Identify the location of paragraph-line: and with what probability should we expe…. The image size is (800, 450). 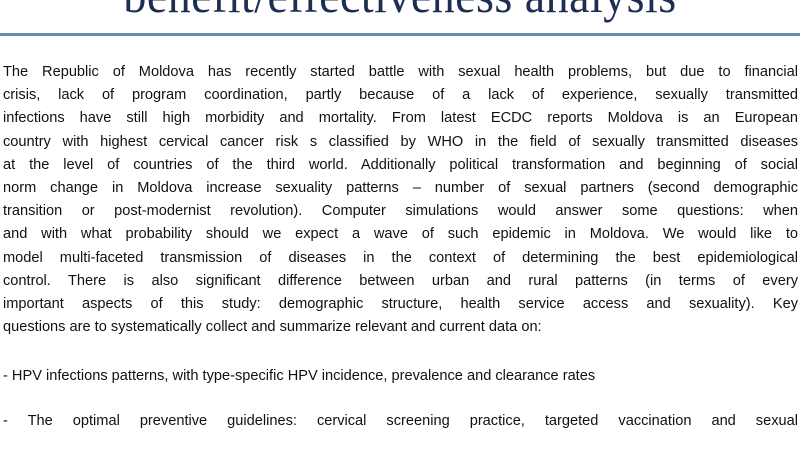
(400, 234).